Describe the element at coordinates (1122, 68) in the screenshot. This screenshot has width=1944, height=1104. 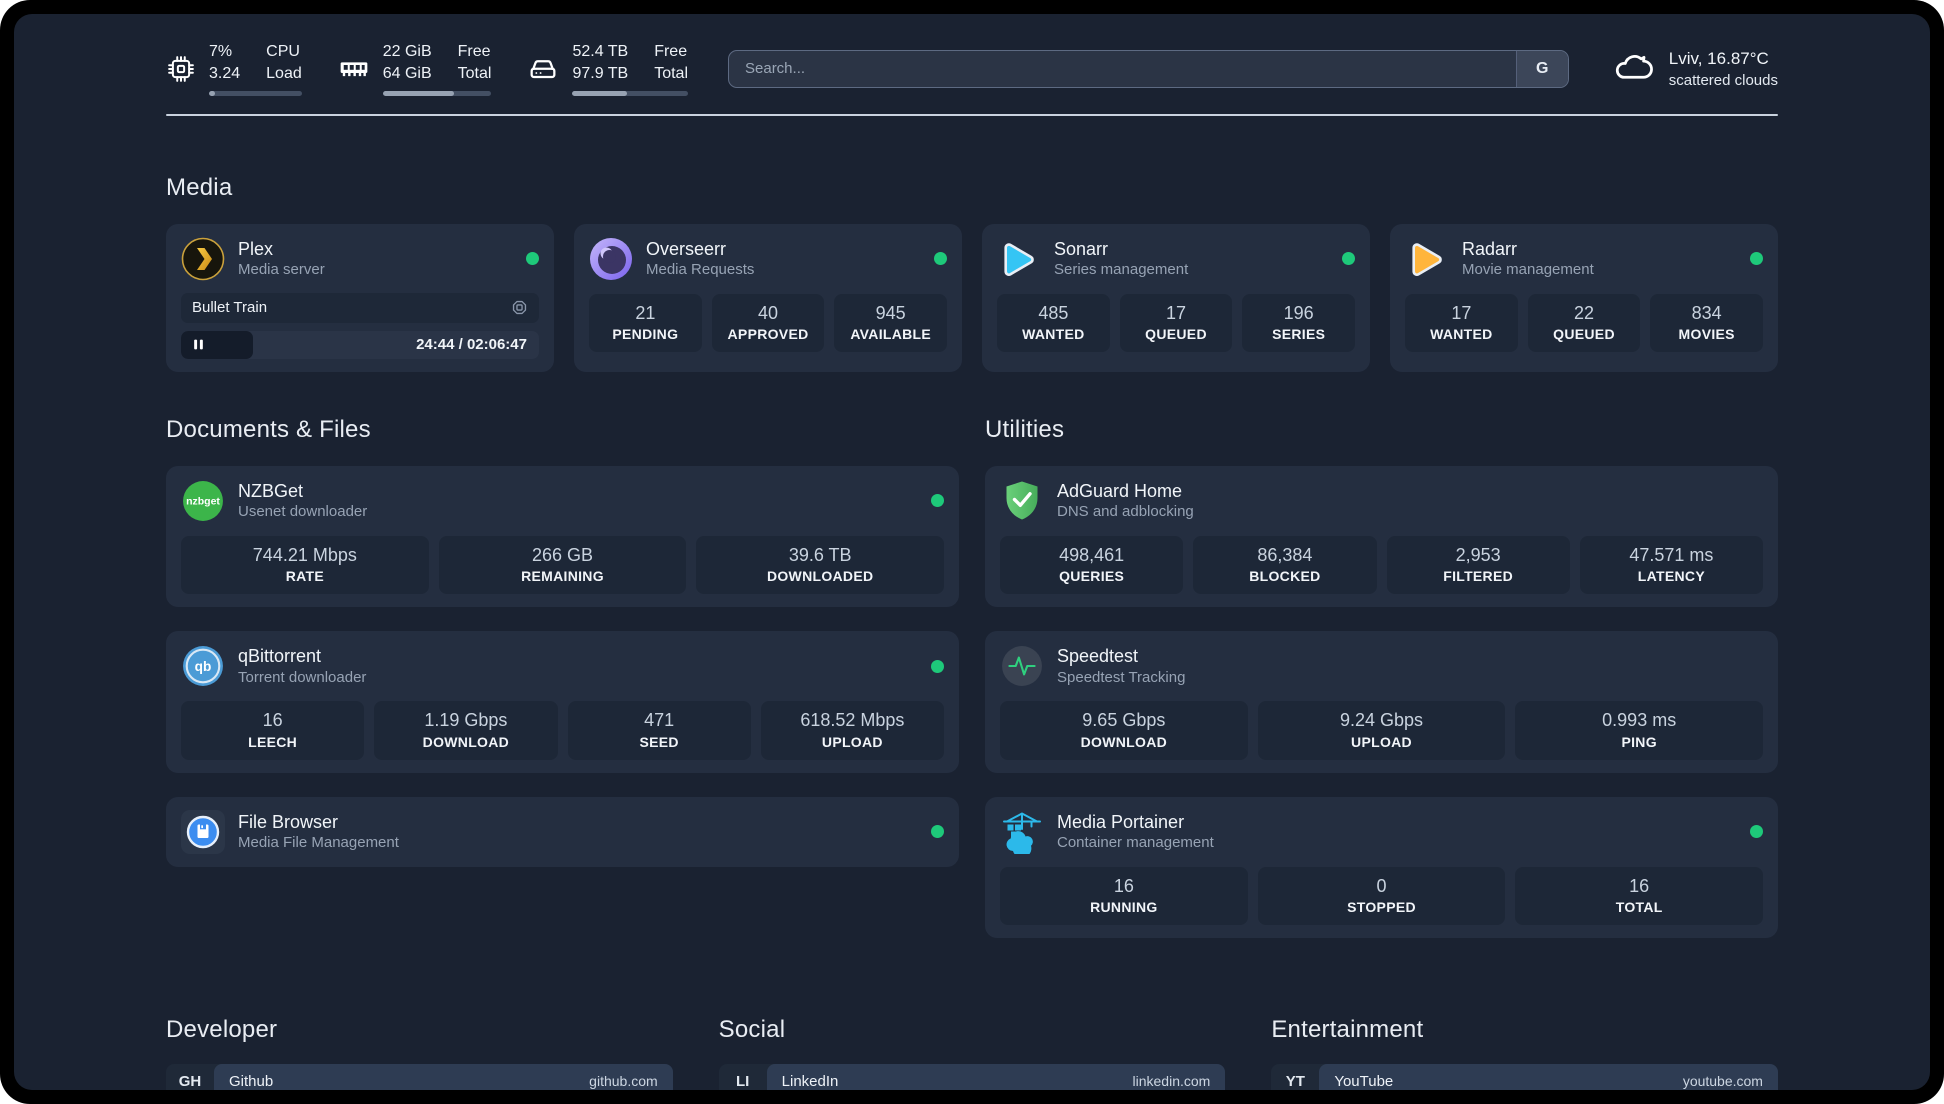
I see `search-input` at that location.